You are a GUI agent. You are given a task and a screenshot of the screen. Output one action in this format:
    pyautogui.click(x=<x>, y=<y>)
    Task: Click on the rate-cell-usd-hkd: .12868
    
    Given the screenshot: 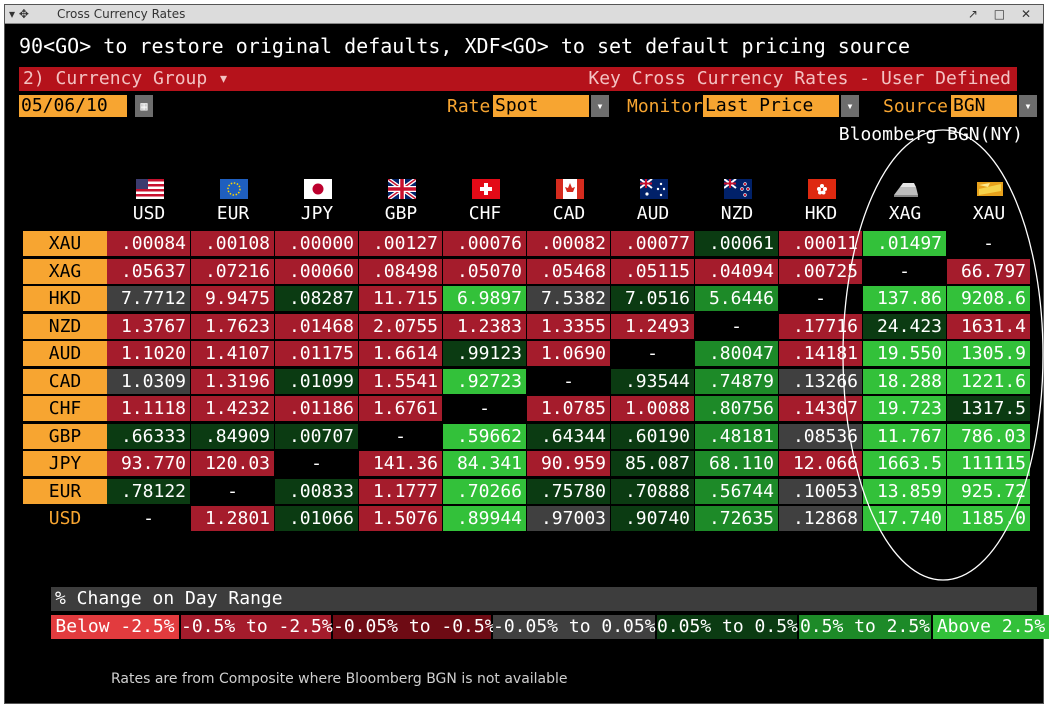 What is the action you would take?
    pyautogui.click(x=820, y=518)
    